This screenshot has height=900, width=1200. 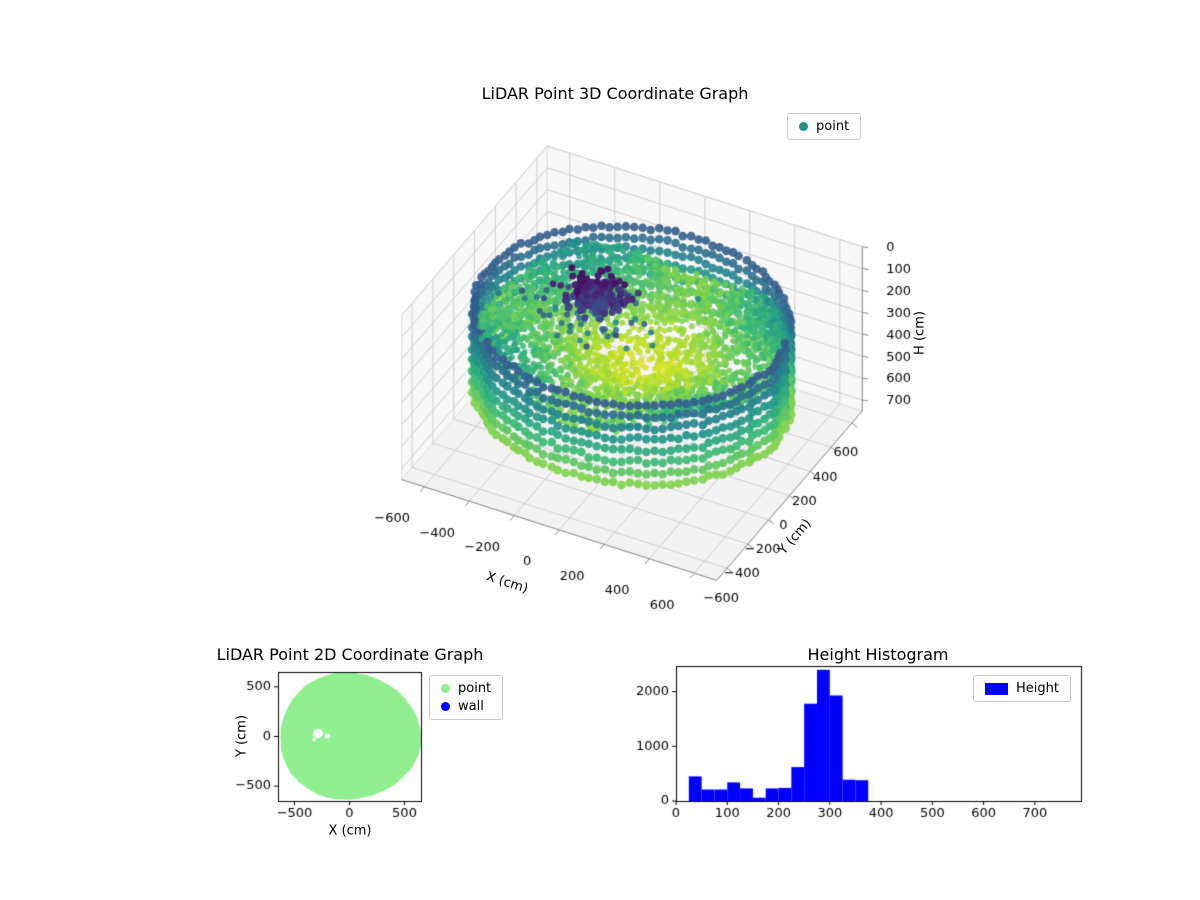 What do you see at coordinates (471, 706) in the screenshot?
I see `legend-label: wall` at bounding box center [471, 706].